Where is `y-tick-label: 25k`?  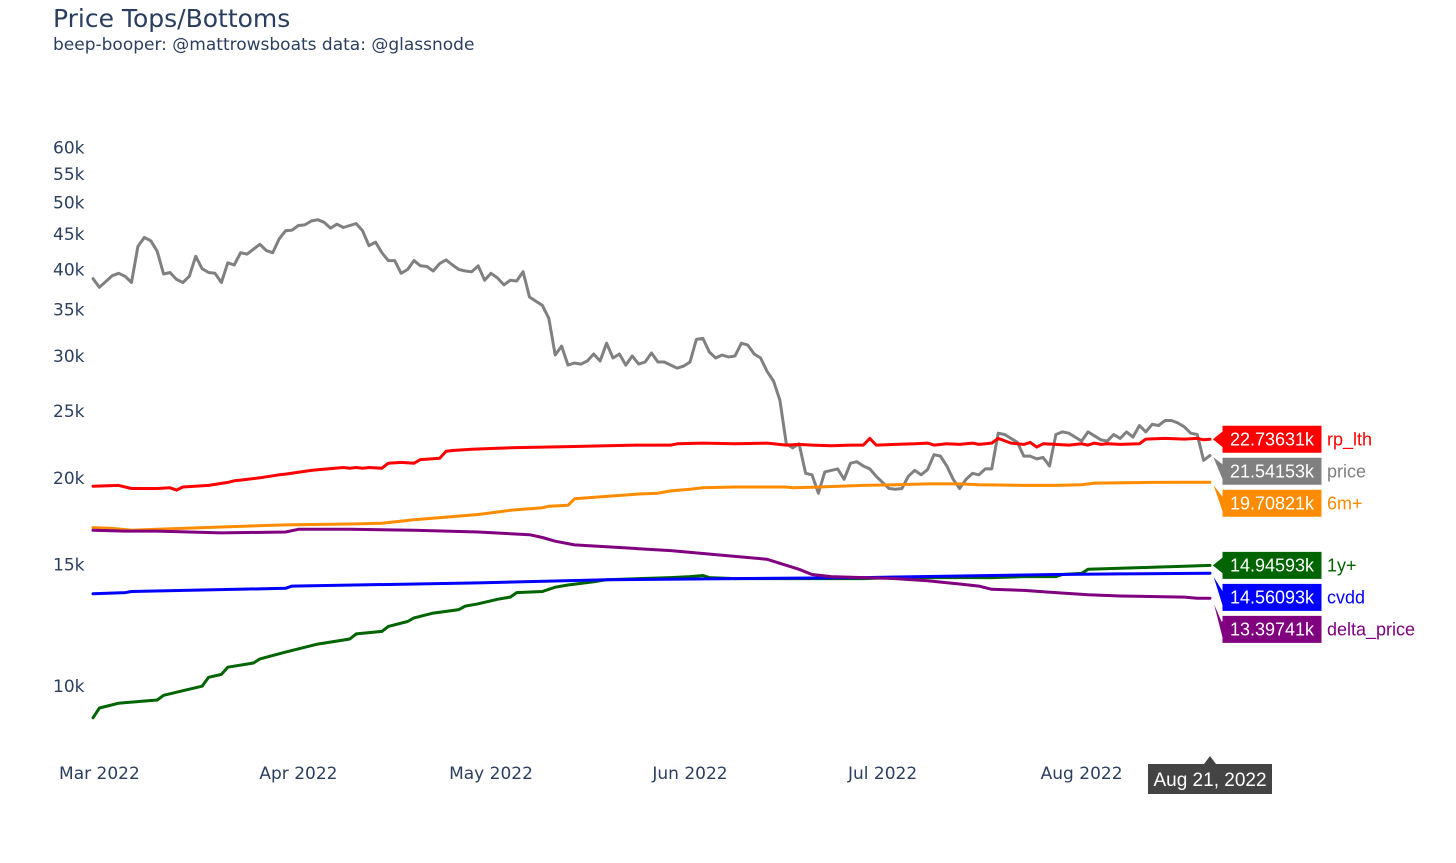 y-tick-label: 25k is located at coordinates (69, 412).